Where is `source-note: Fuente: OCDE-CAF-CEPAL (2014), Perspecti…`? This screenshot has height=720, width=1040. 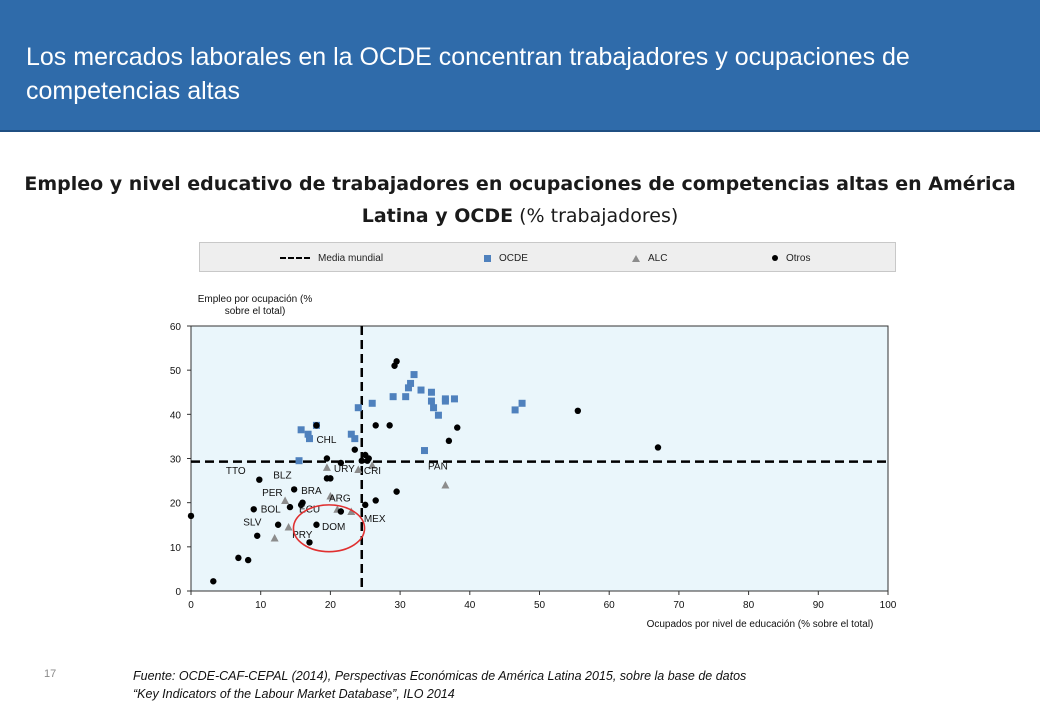
source-note: Fuente: OCDE-CAF-CEPAL (2014), Perspecti… is located at coordinates (573, 685).